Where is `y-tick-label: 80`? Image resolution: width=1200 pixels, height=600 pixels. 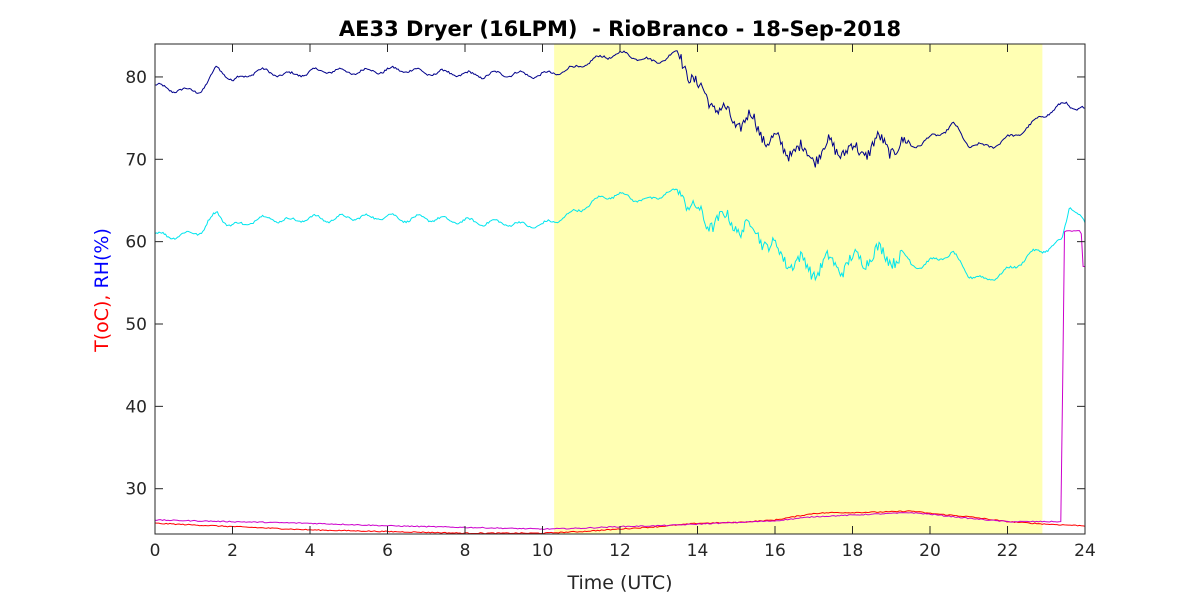
y-tick-label: 80 is located at coordinates (136, 78).